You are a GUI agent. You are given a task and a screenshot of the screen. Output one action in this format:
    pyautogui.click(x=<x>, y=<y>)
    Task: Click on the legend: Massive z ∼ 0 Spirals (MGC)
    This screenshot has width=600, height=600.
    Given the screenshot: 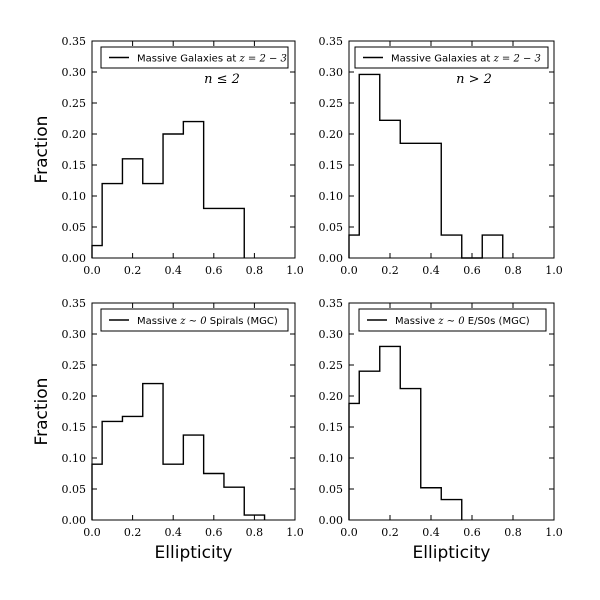 What is the action you would take?
    pyautogui.click(x=194, y=320)
    